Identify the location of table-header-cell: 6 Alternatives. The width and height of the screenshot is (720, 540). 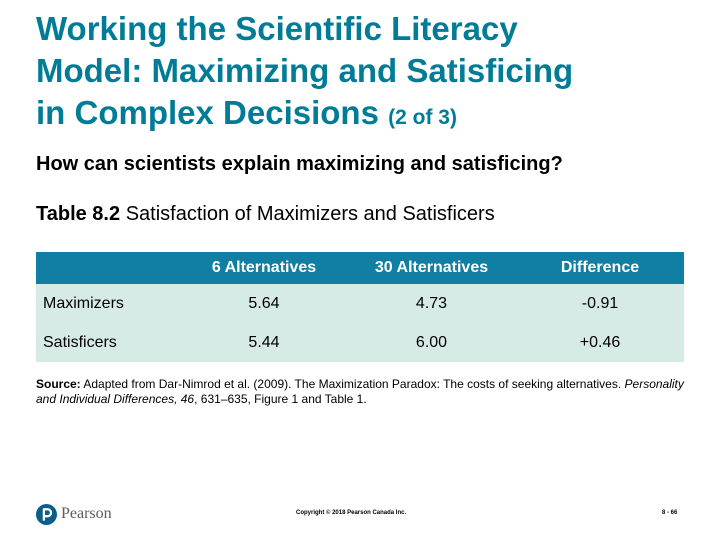
(264, 268).